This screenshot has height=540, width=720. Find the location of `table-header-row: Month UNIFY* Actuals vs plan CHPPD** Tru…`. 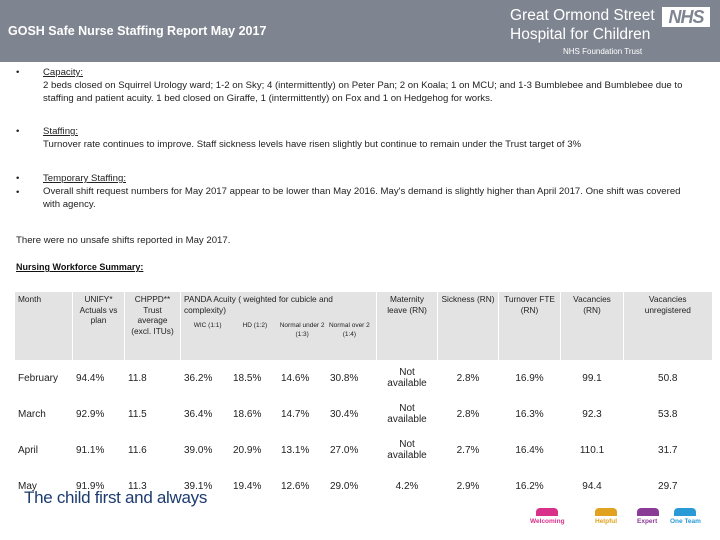

table-header-row: Month UNIFY* Actuals vs plan CHPPD** Tru… is located at coordinates (363, 326).